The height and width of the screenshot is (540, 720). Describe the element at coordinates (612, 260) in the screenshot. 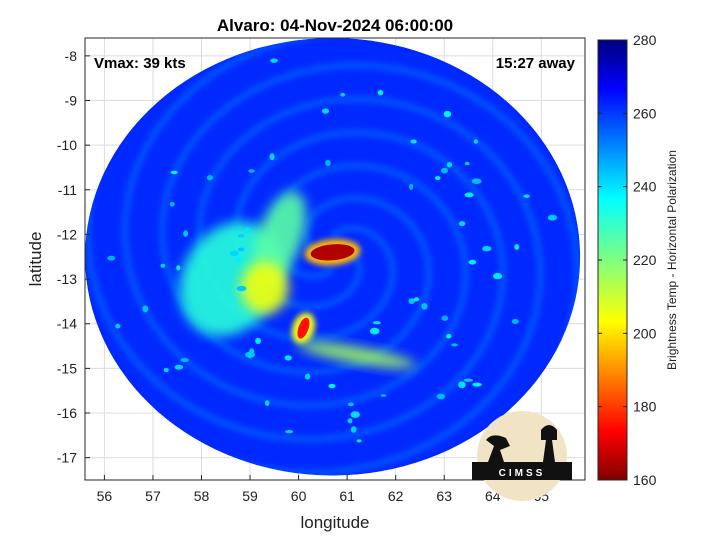

I see `colorbar` at that location.